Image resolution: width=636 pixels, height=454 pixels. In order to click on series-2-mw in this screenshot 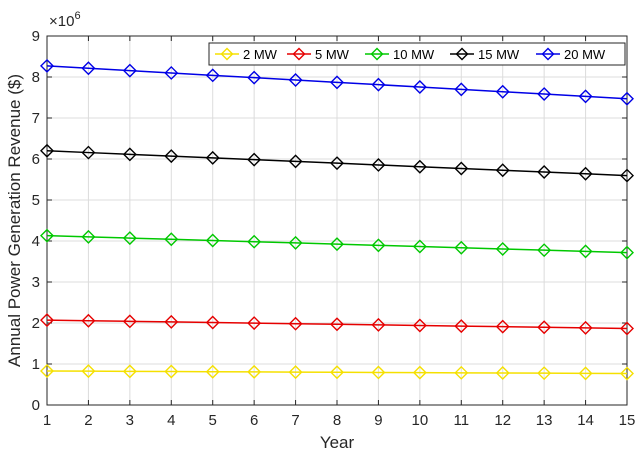, I will do `click(337, 372)`.